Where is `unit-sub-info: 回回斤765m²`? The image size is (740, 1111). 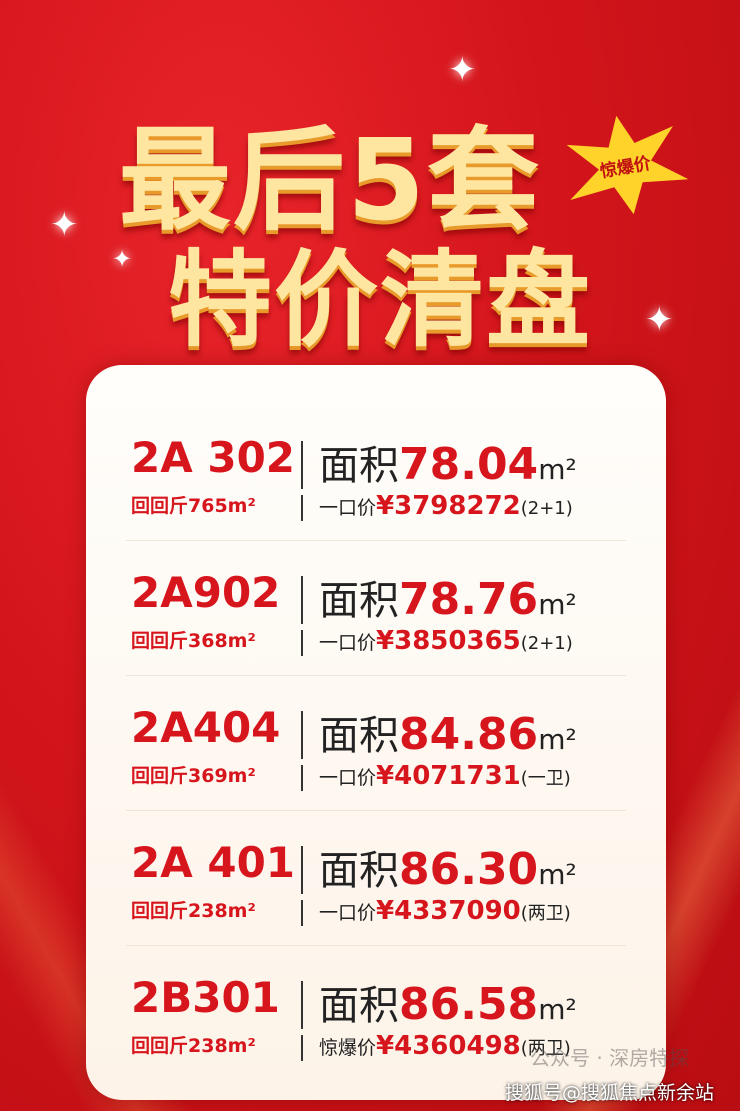
unit-sub-info: 回回斤765m² is located at coordinates (193, 506).